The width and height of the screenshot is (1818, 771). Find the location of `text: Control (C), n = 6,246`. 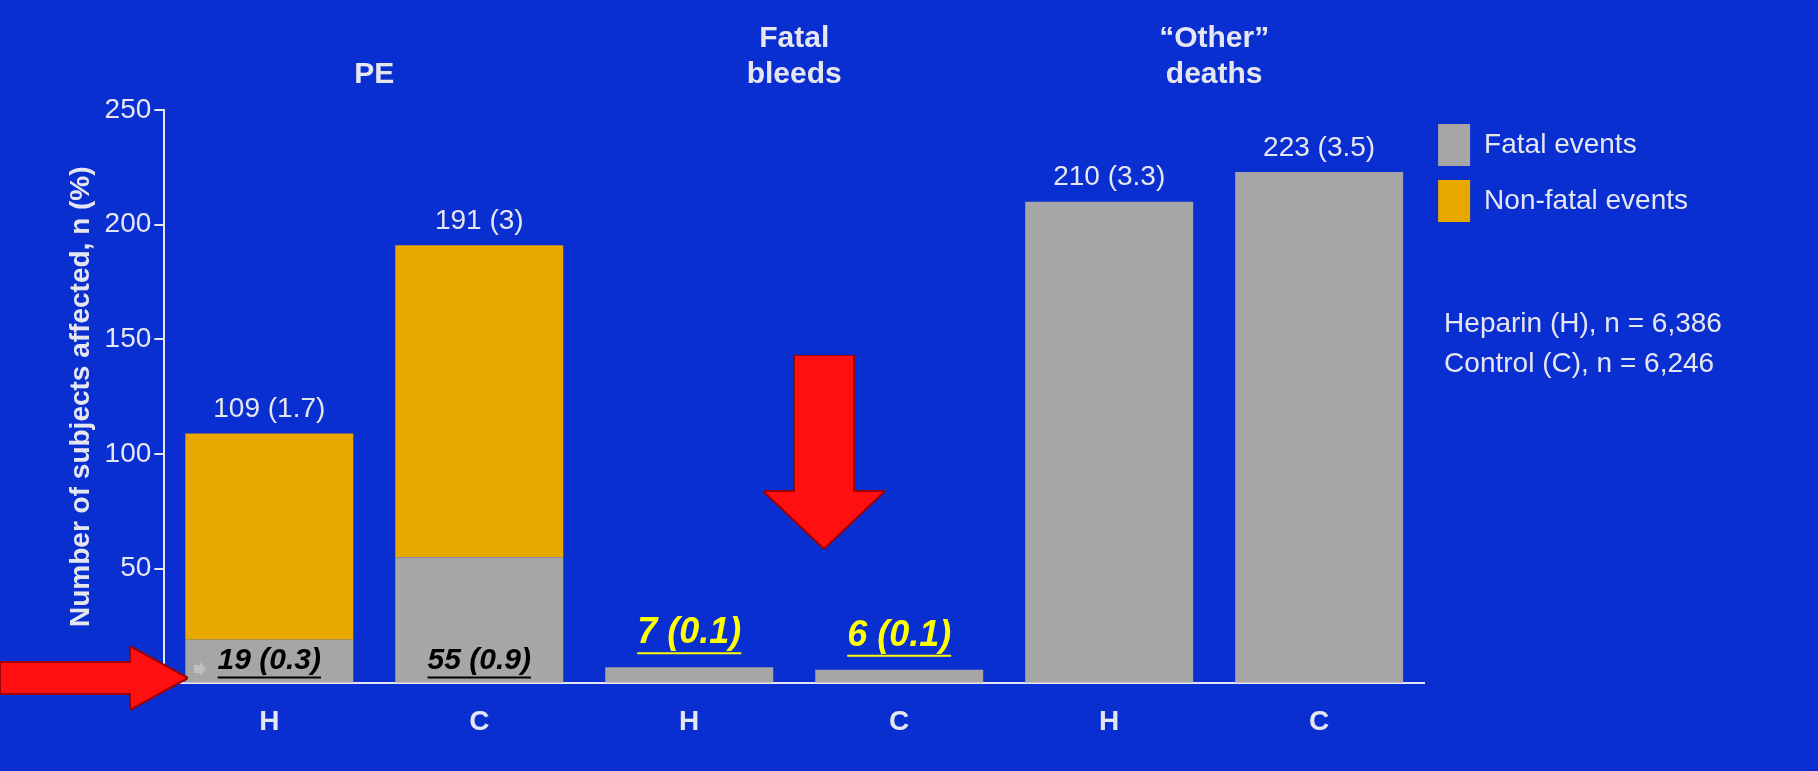

text: Control (C), n = 6,246 is located at coordinates (1579, 362).